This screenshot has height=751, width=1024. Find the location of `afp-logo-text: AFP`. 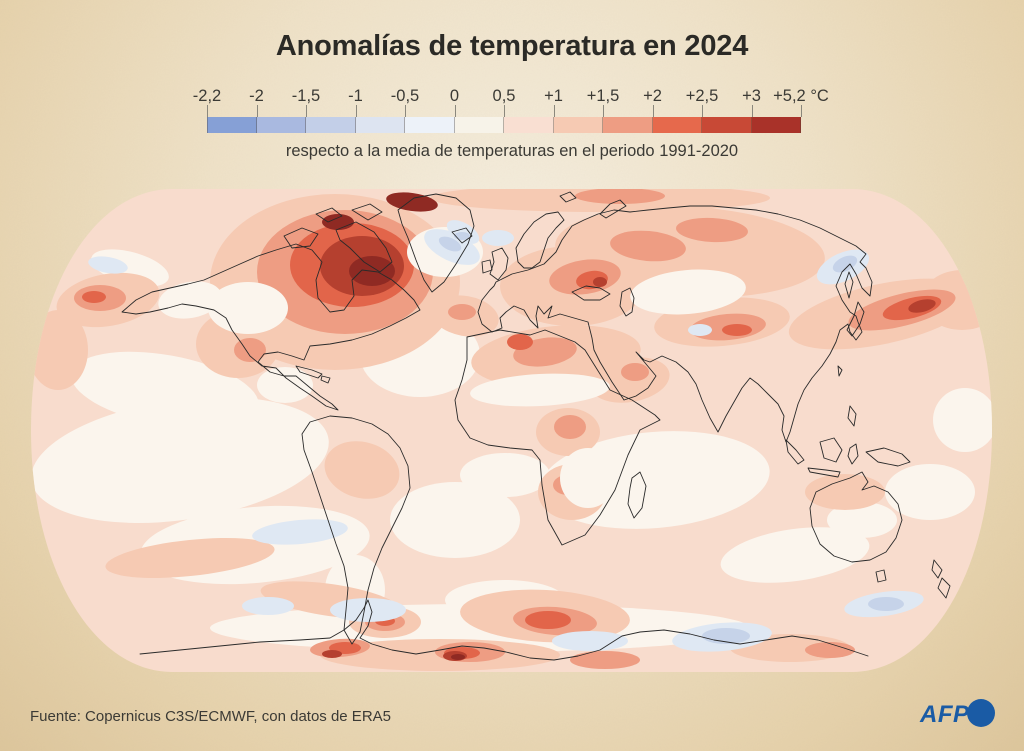

afp-logo-text: AFP is located at coordinates (945, 714).